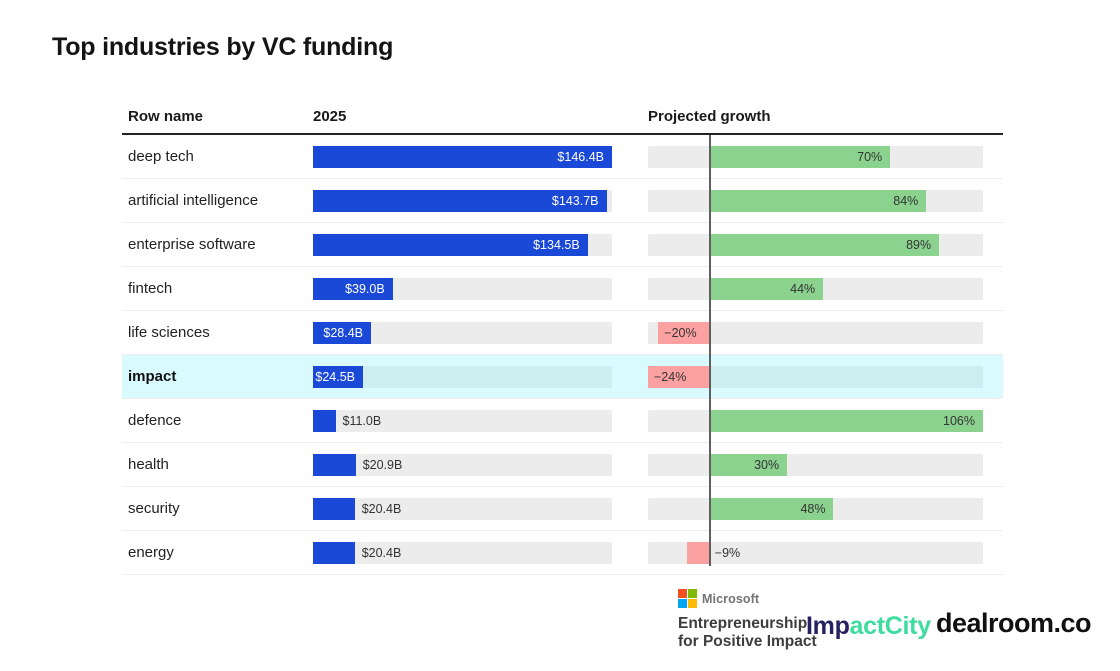 This screenshot has height=671, width=1120. I want to click on funding-value-label: $39.0B, so click(365, 288).